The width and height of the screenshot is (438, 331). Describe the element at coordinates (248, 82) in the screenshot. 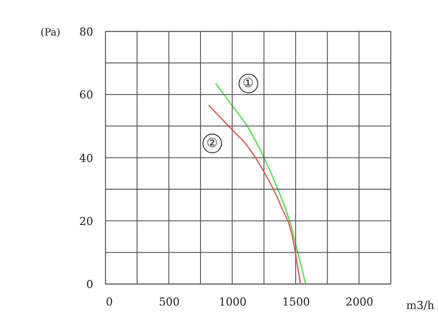

I see `series-label: ①` at that location.